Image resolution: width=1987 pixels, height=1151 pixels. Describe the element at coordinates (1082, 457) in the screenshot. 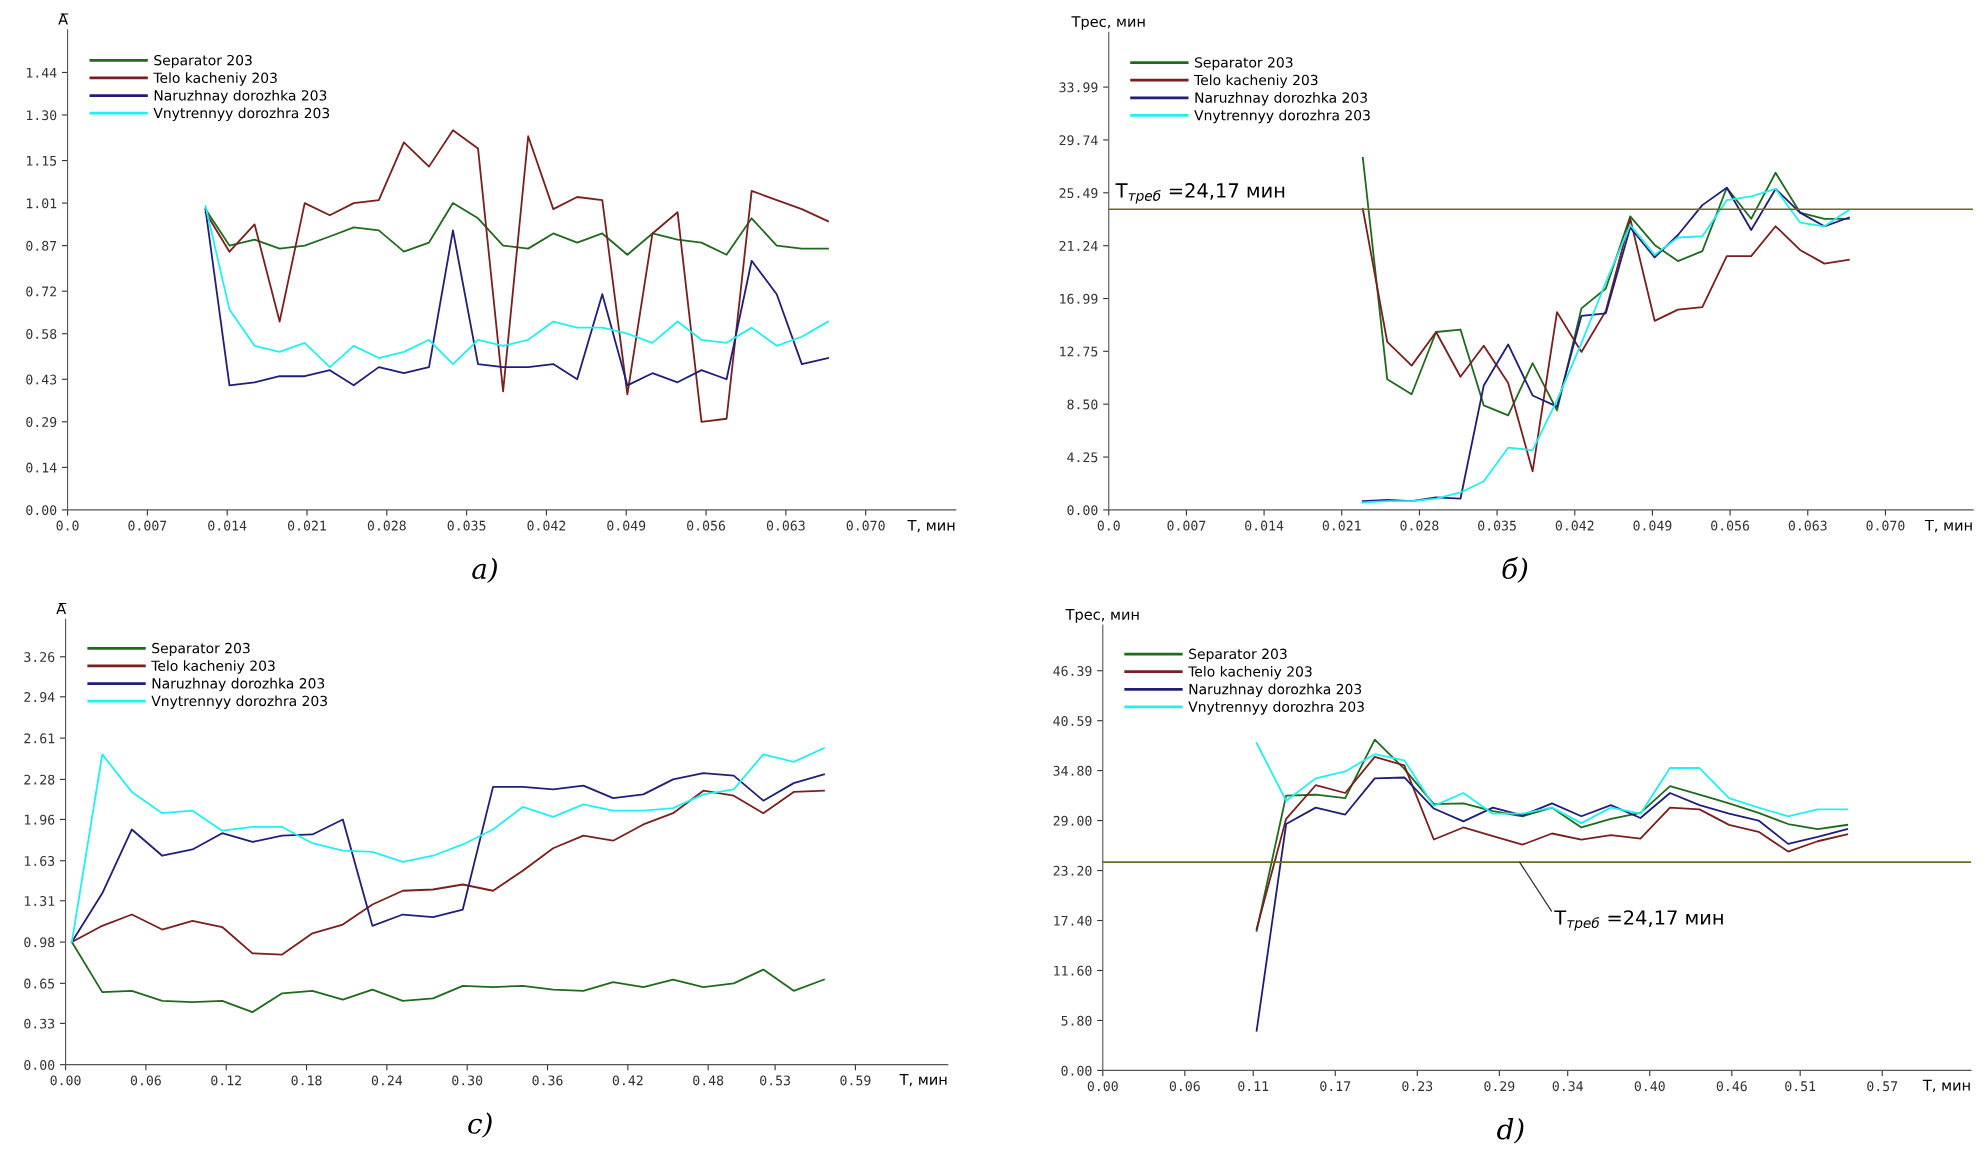

I see `y-tick-label: 4.25` at that location.